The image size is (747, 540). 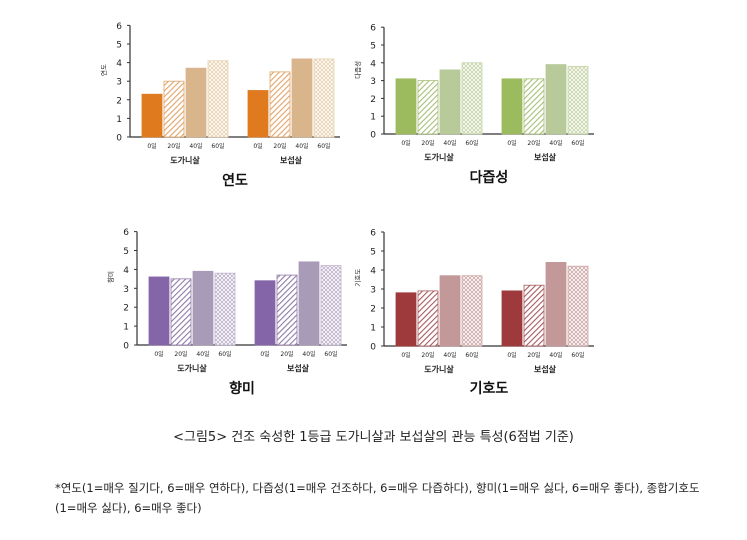 I want to click on chart-title: 향미, so click(x=242, y=388).